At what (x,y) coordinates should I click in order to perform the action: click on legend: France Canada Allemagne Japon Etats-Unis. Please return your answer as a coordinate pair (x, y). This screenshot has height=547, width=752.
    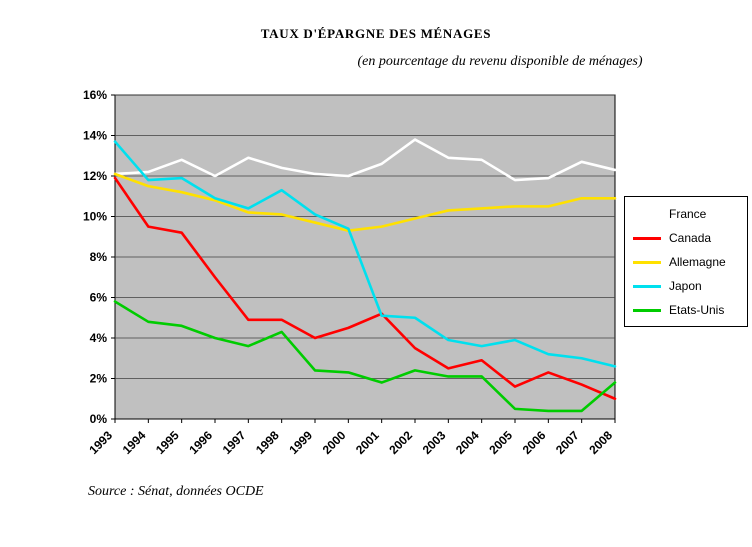
    Looking at the image, I should click on (686, 261).